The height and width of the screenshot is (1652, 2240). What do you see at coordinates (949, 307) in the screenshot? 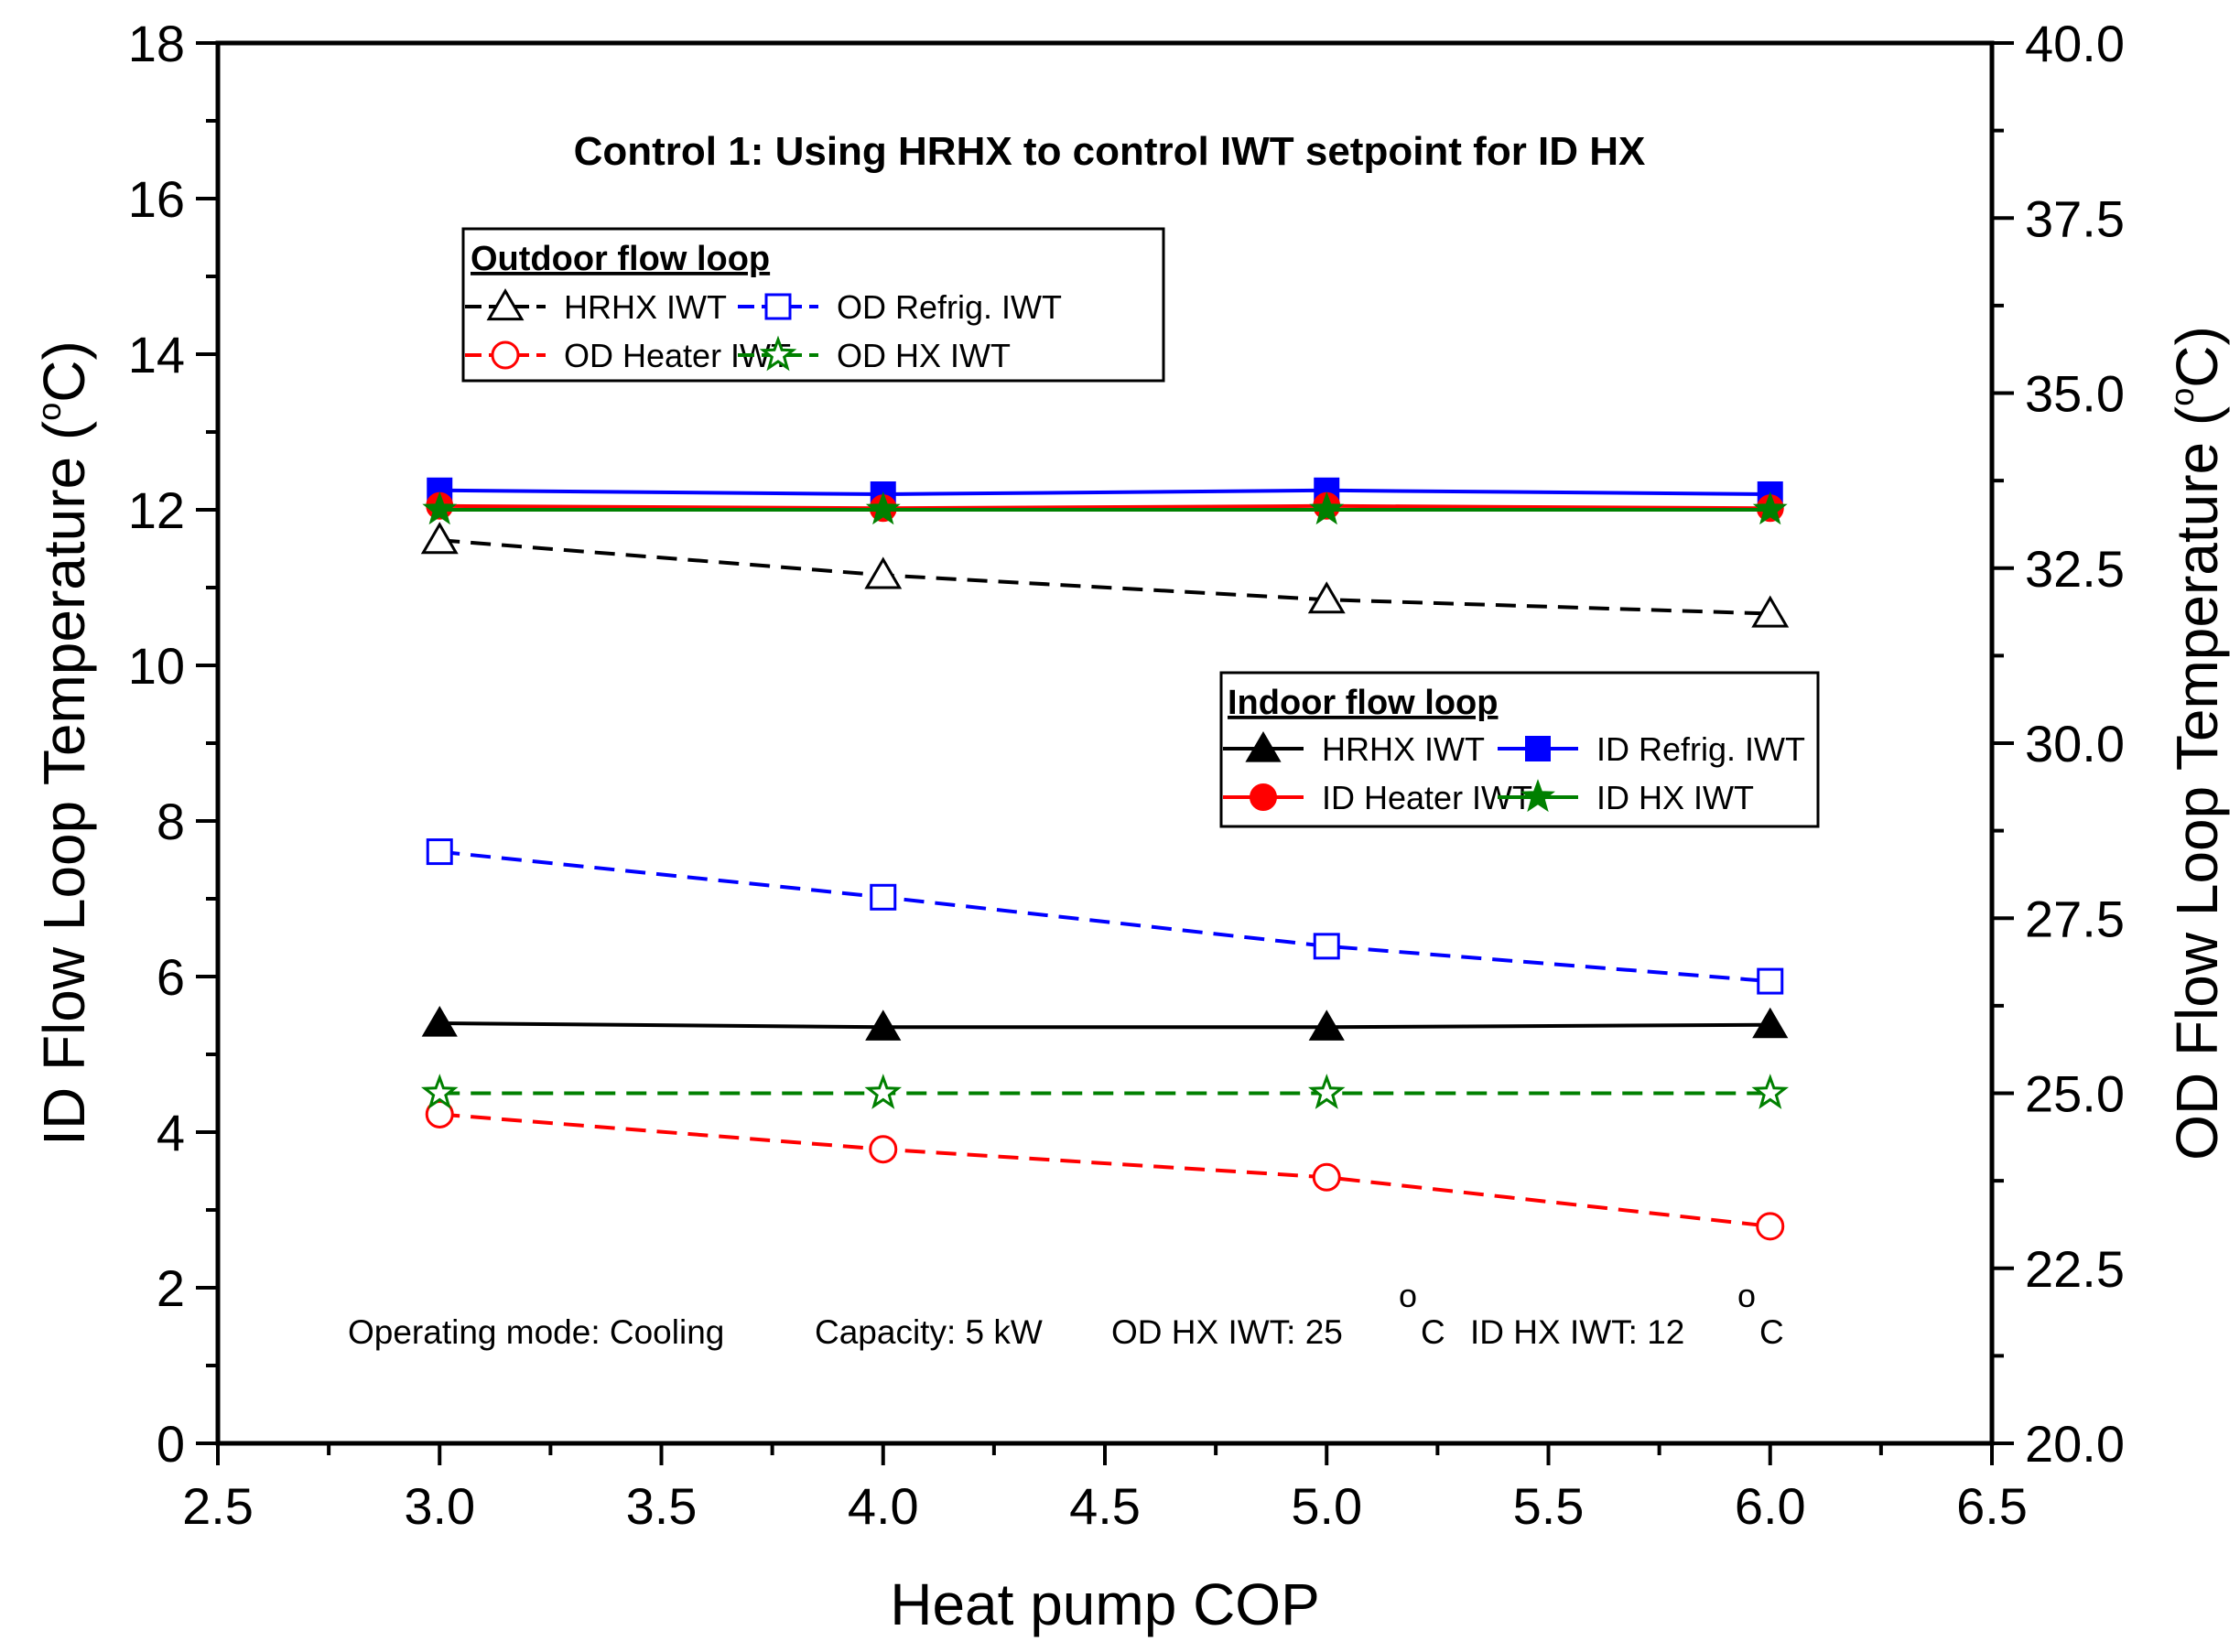
I see `legend-label: OD Refrig. IWT` at bounding box center [949, 307].